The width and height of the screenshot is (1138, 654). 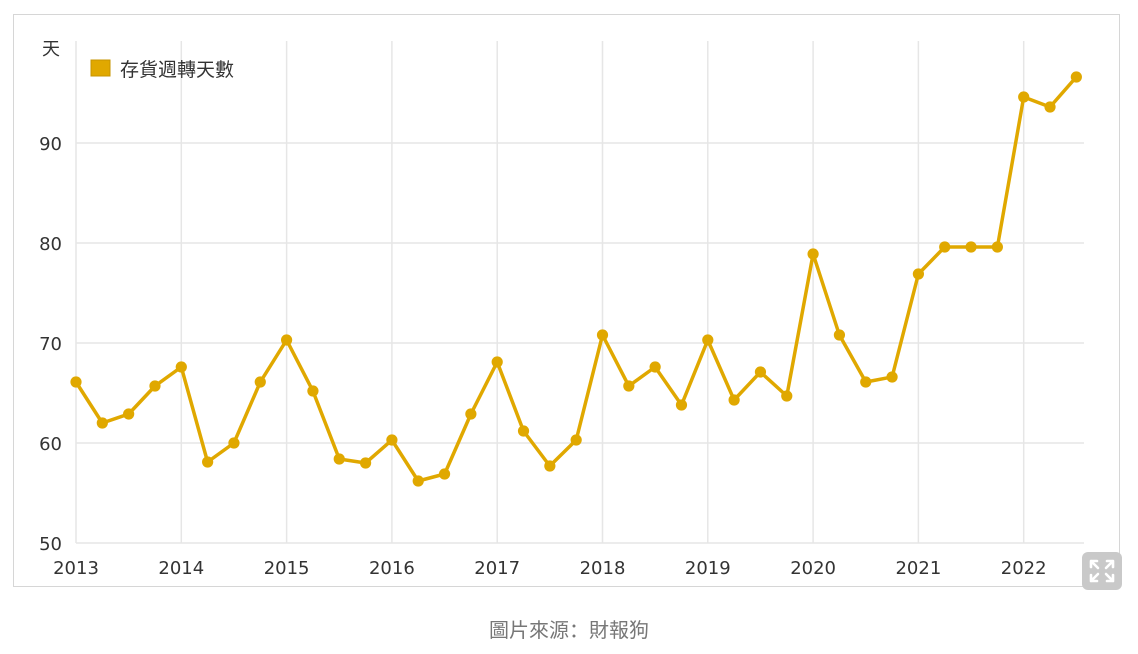 I want to click on y-axis-unit: 天, so click(x=51, y=49).